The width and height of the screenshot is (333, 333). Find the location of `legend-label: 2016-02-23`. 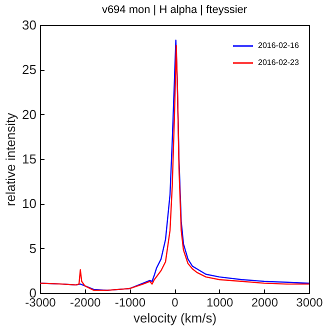

legend-label: 2016-02-23 is located at coordinates (279, 62).